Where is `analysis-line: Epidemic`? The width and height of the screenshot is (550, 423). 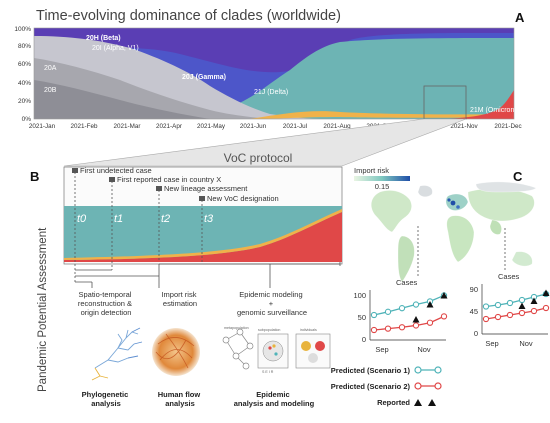
analysis-line: Epidemic is located at coordinates (272, 394).